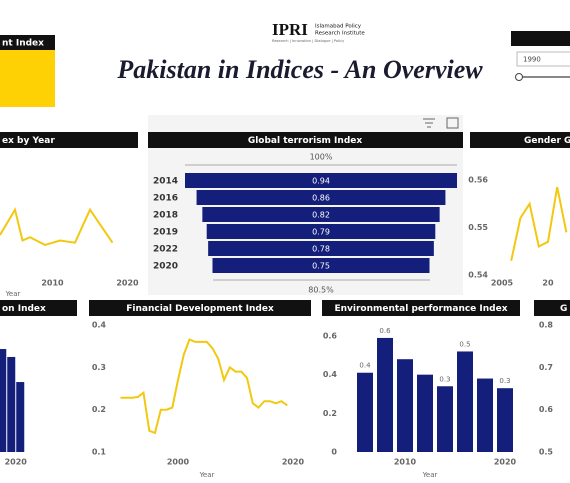 The image size is (570, 483). What do you see at coordinates (546, 325) in the screenshot?
I see `y-tick-label: 0.8` at bounding box center [546, 325].